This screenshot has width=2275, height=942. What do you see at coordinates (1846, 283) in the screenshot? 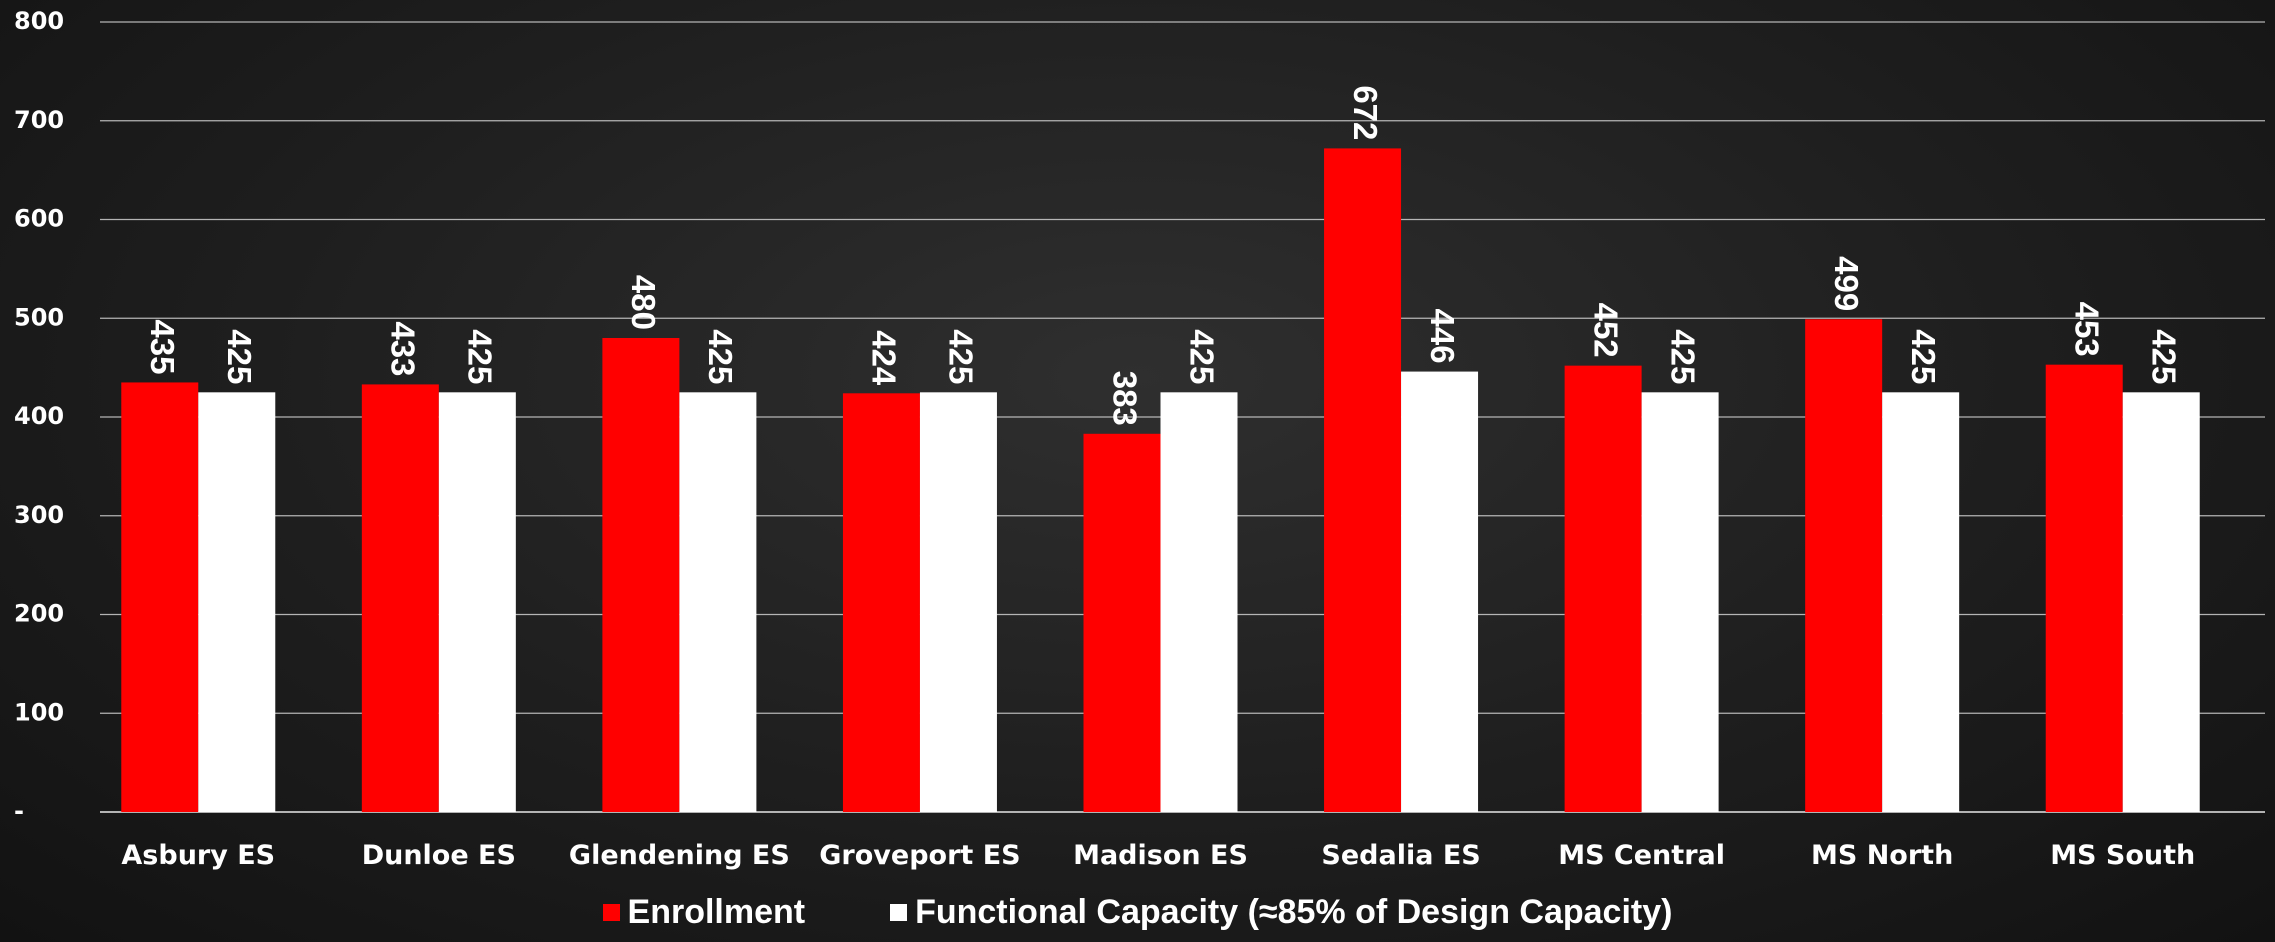
I see `data-label: 499` at bounding box center [1846, 283].